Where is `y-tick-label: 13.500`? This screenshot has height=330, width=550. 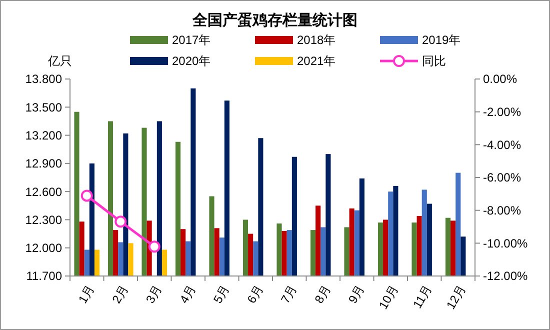 y-tick-label: 13.500 is located at coordinates (43, 107).